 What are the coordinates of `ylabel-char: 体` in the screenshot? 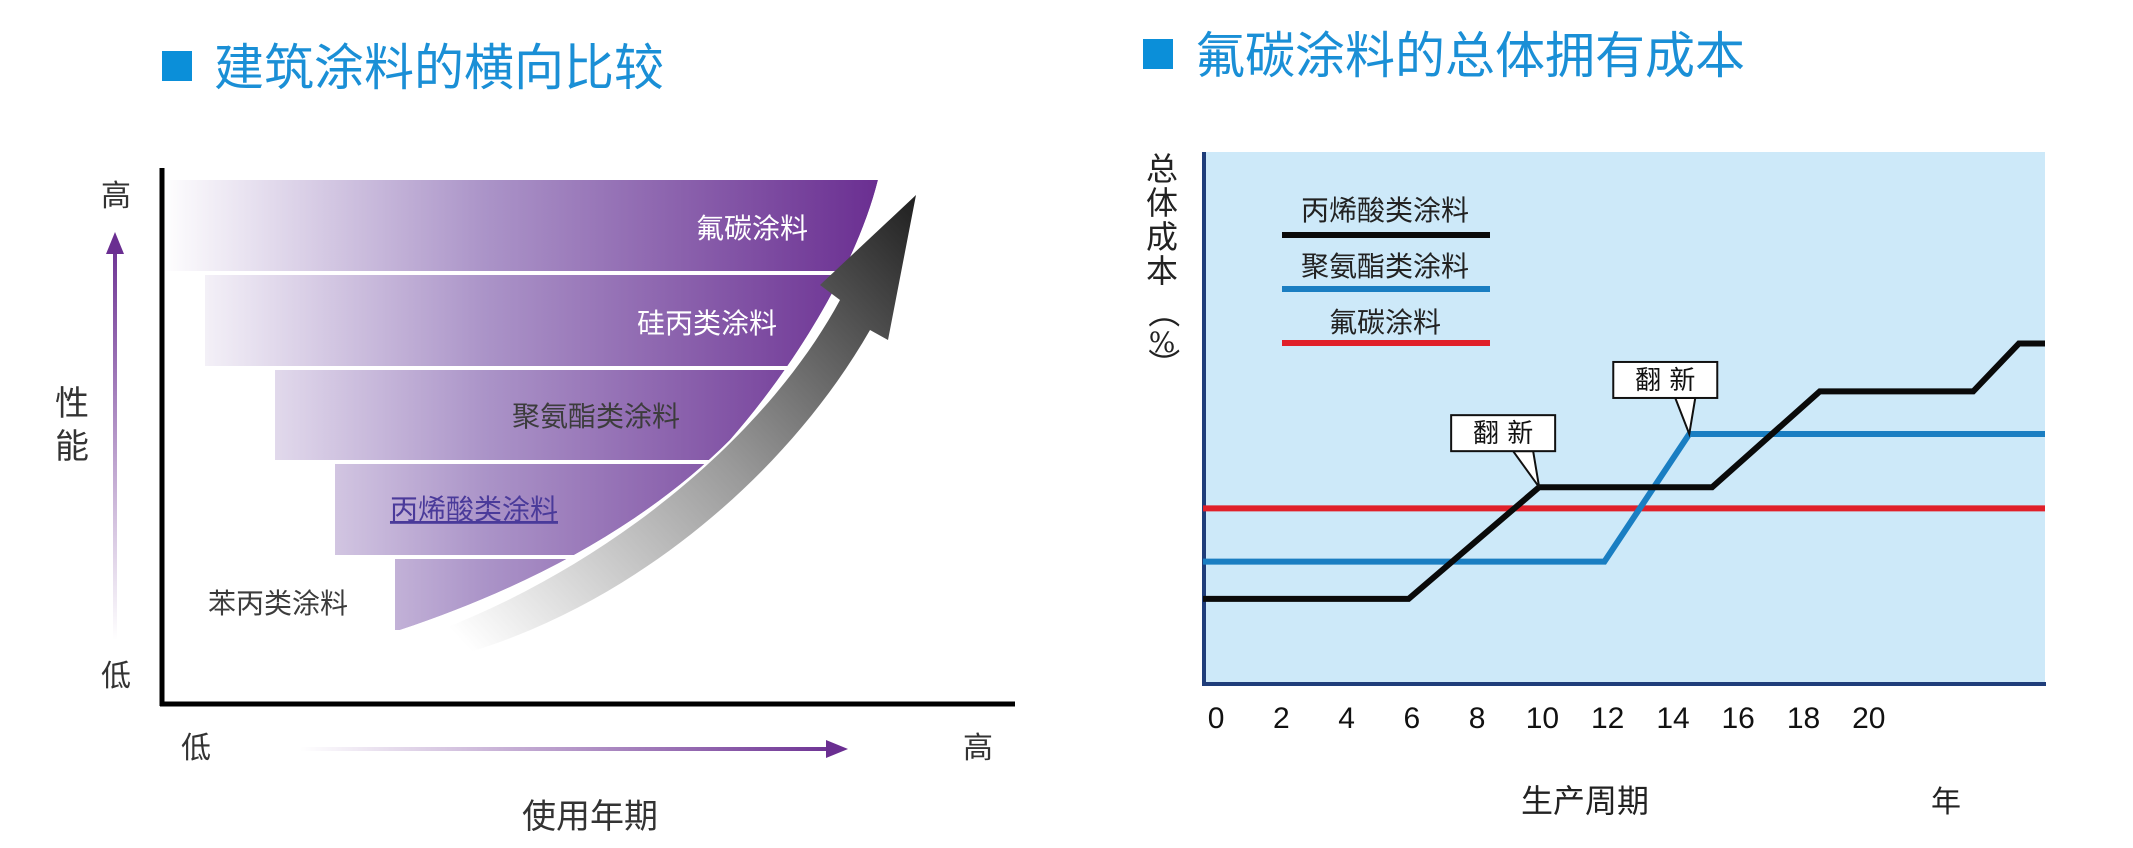 It's located at (1162, 203).